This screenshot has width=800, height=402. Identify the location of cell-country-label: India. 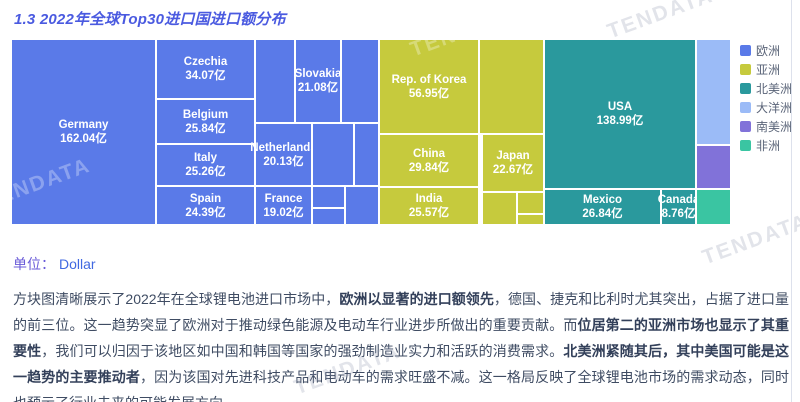
(429, 199).